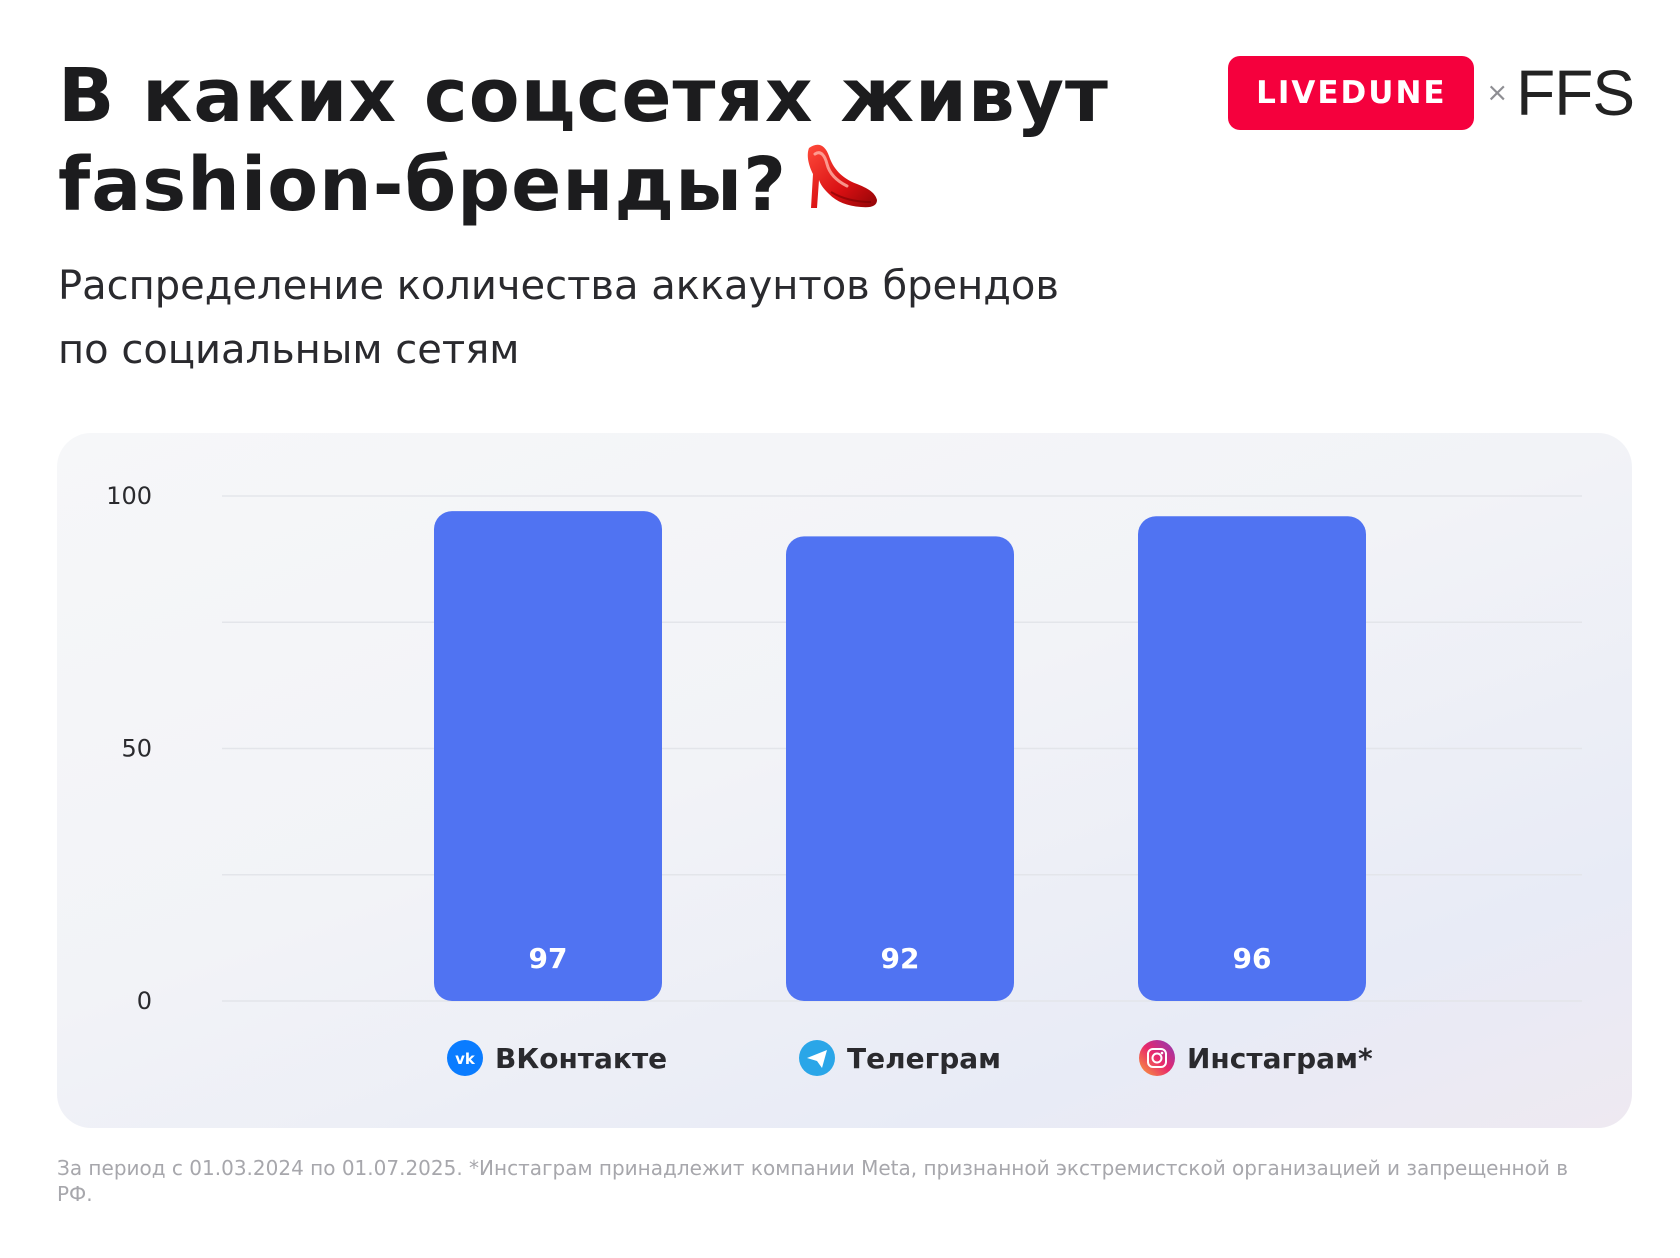 The height and width of the screenshot is (1258, 1680). I want to click on instagram-icon, so click(1157, 1058).